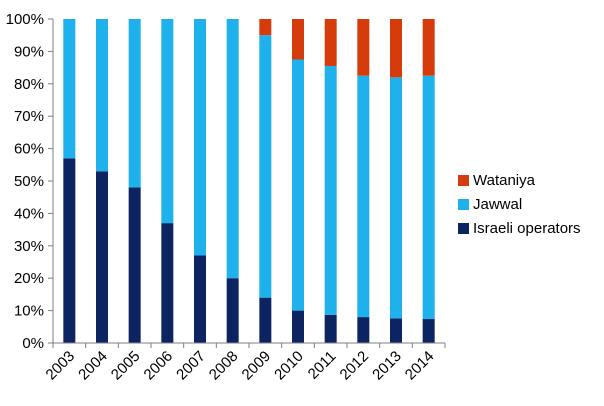  Describe the element at coordinates (257, 366) in the screenshot. I see `x-tick-label: 2009` at that location.